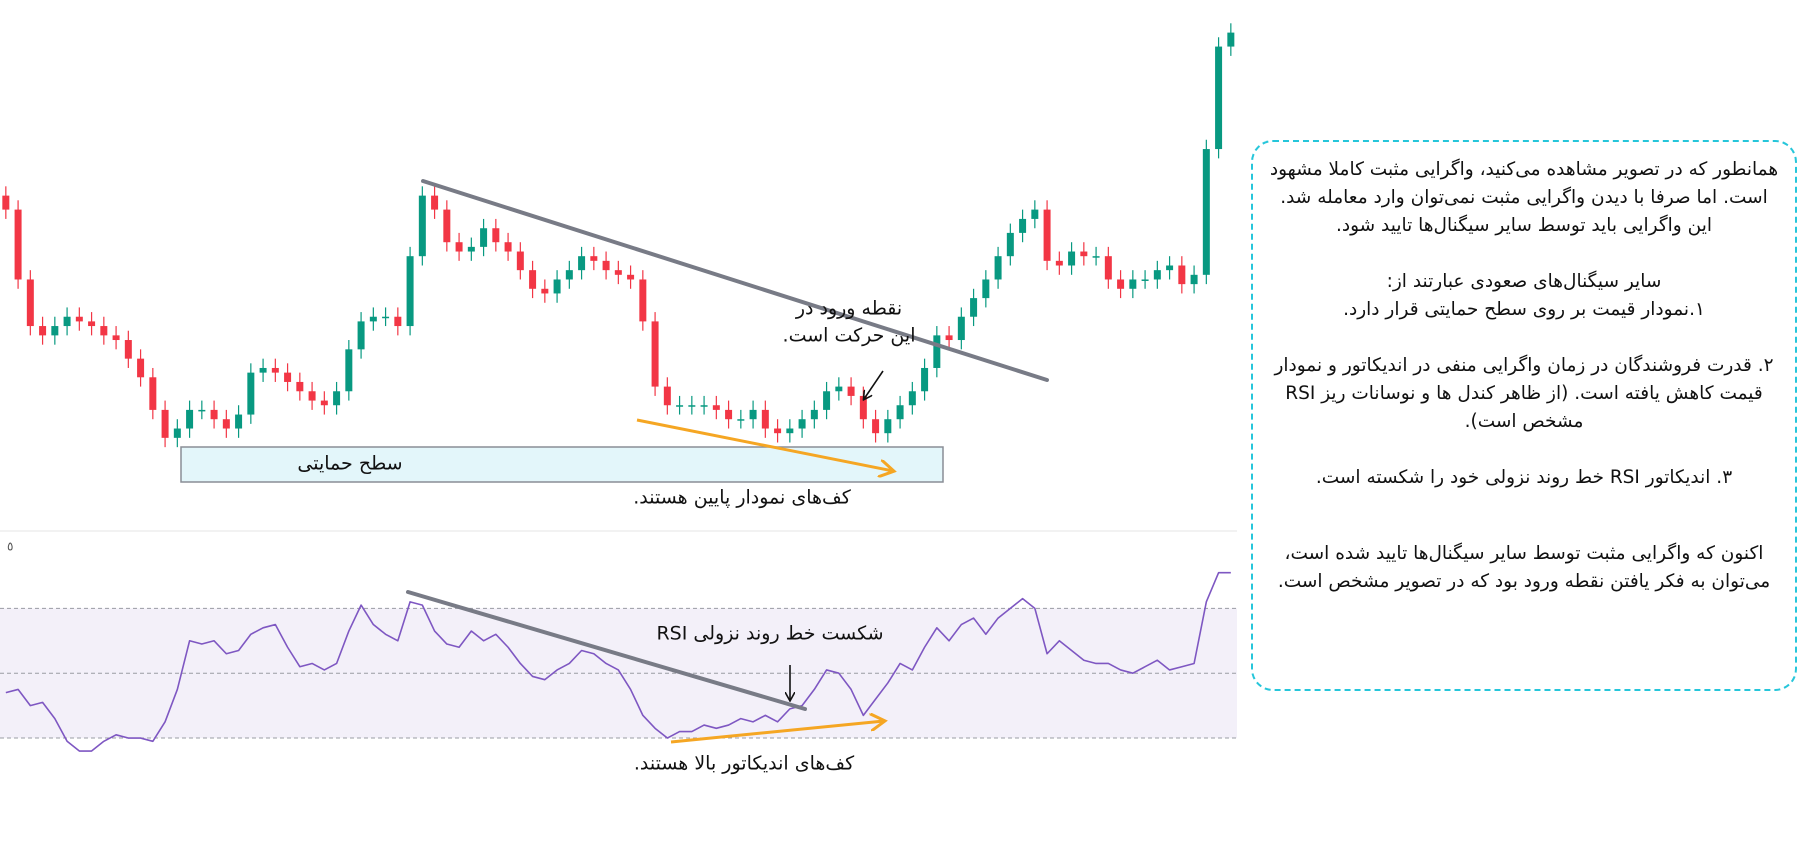 The width and height of the screenshot is (1820, 845). I want to click on entry-label: این حرکت است., so click(849, 336).